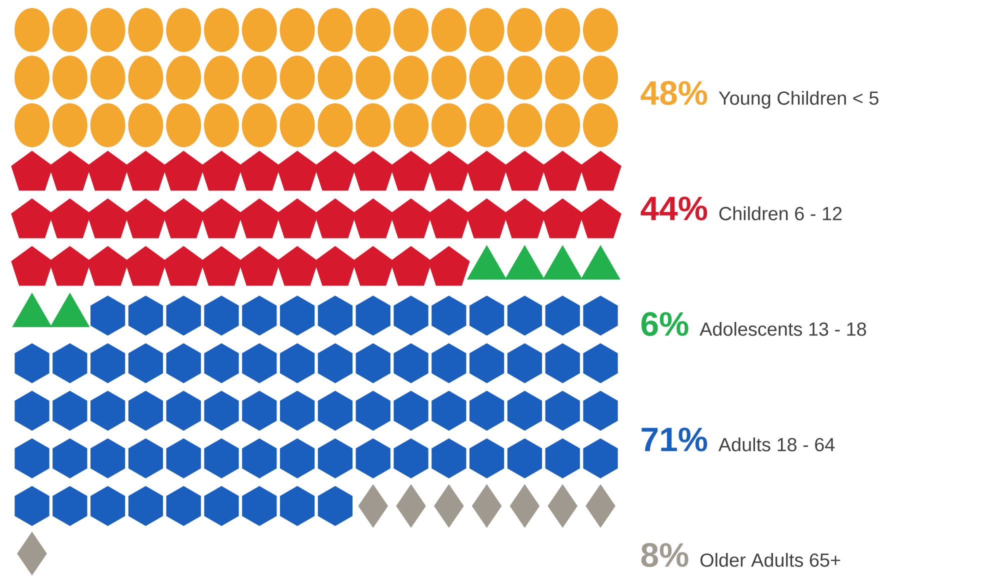 The width and height of the screenshot is (993, 583). Describe the element at coordinates (776, 444) in the screenshot. I see `category-label: Adults 18 - 64` at that location.